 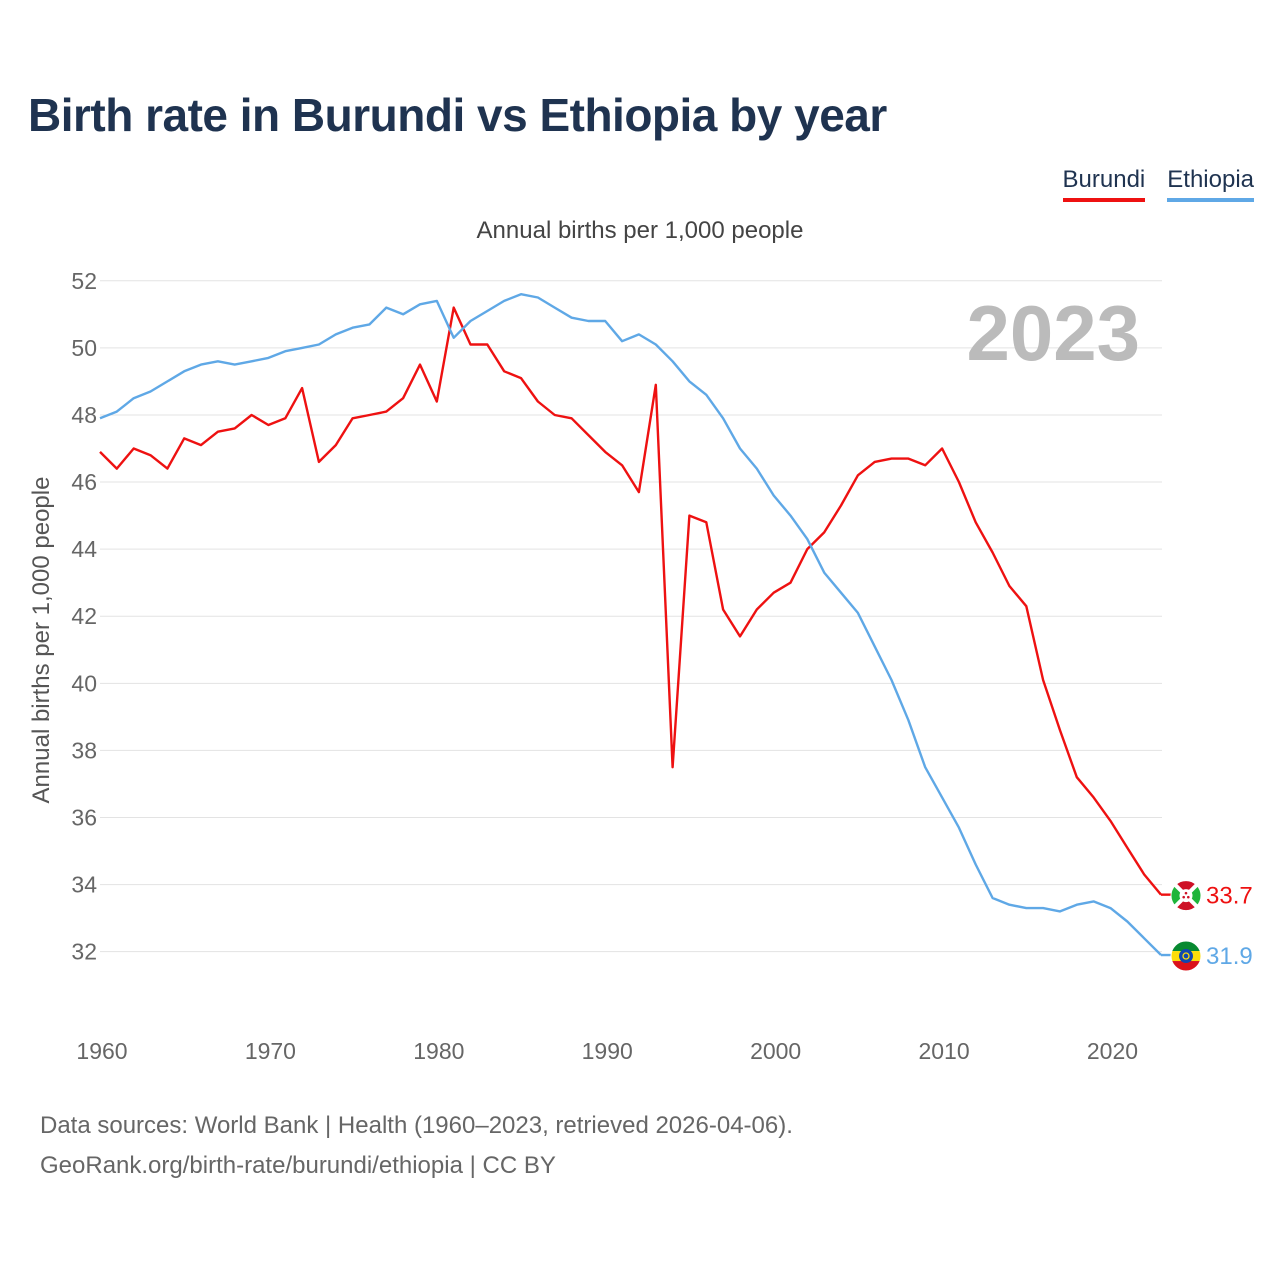 I want to click on x-tick-2020: 2020, so click(x=1112, y=1051).